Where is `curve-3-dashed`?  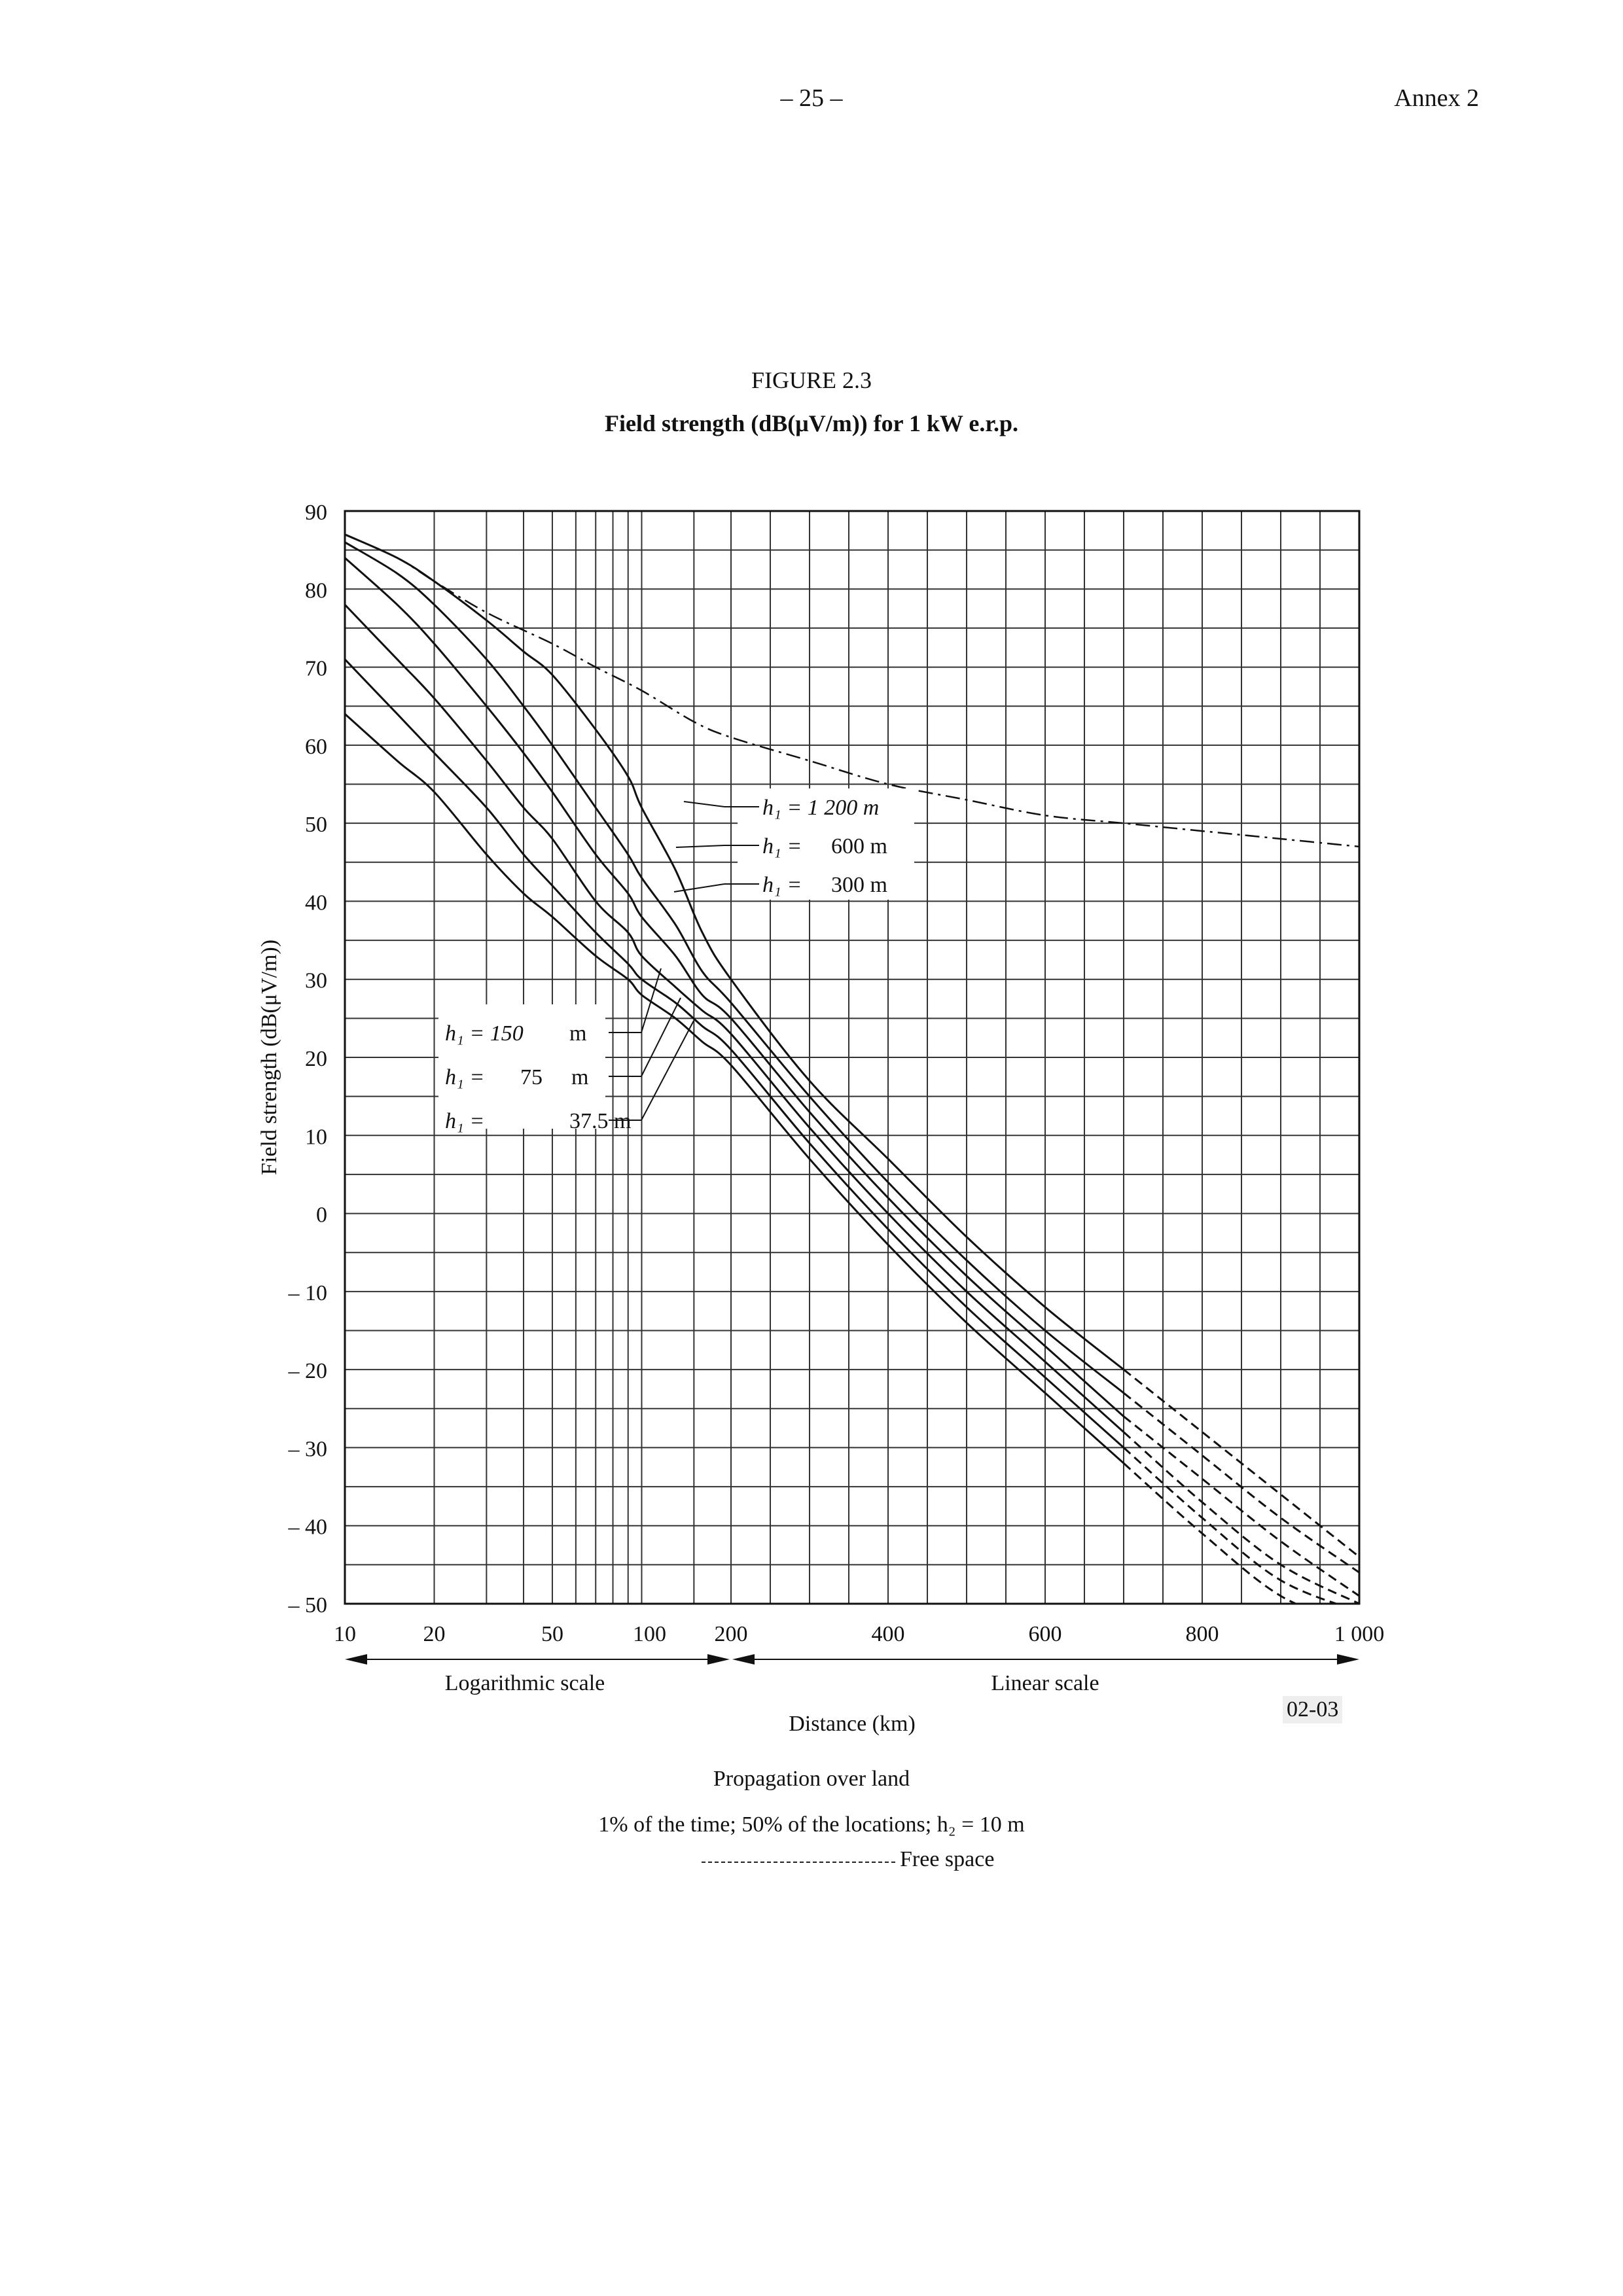
curve-3-dashed is located at coordinates (1240, 1517).